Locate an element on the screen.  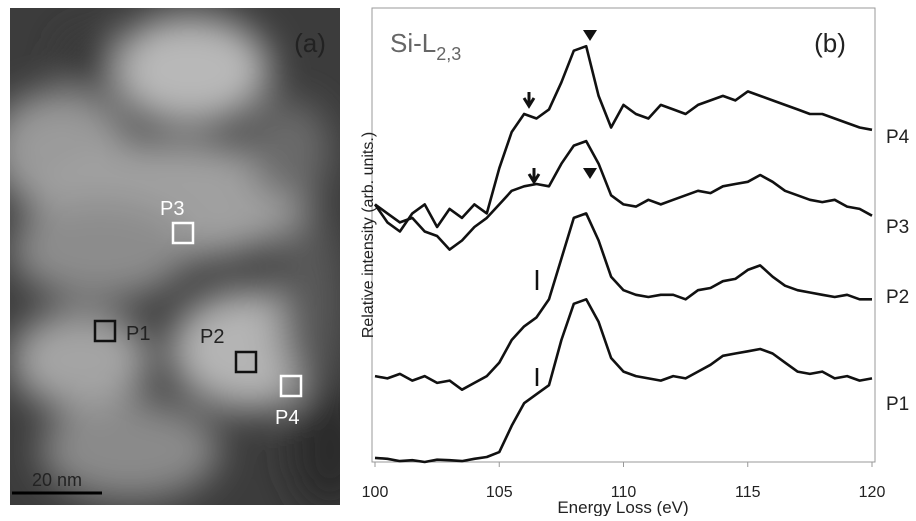
x-tick-label: 105 is located at coordinates (499, 492).